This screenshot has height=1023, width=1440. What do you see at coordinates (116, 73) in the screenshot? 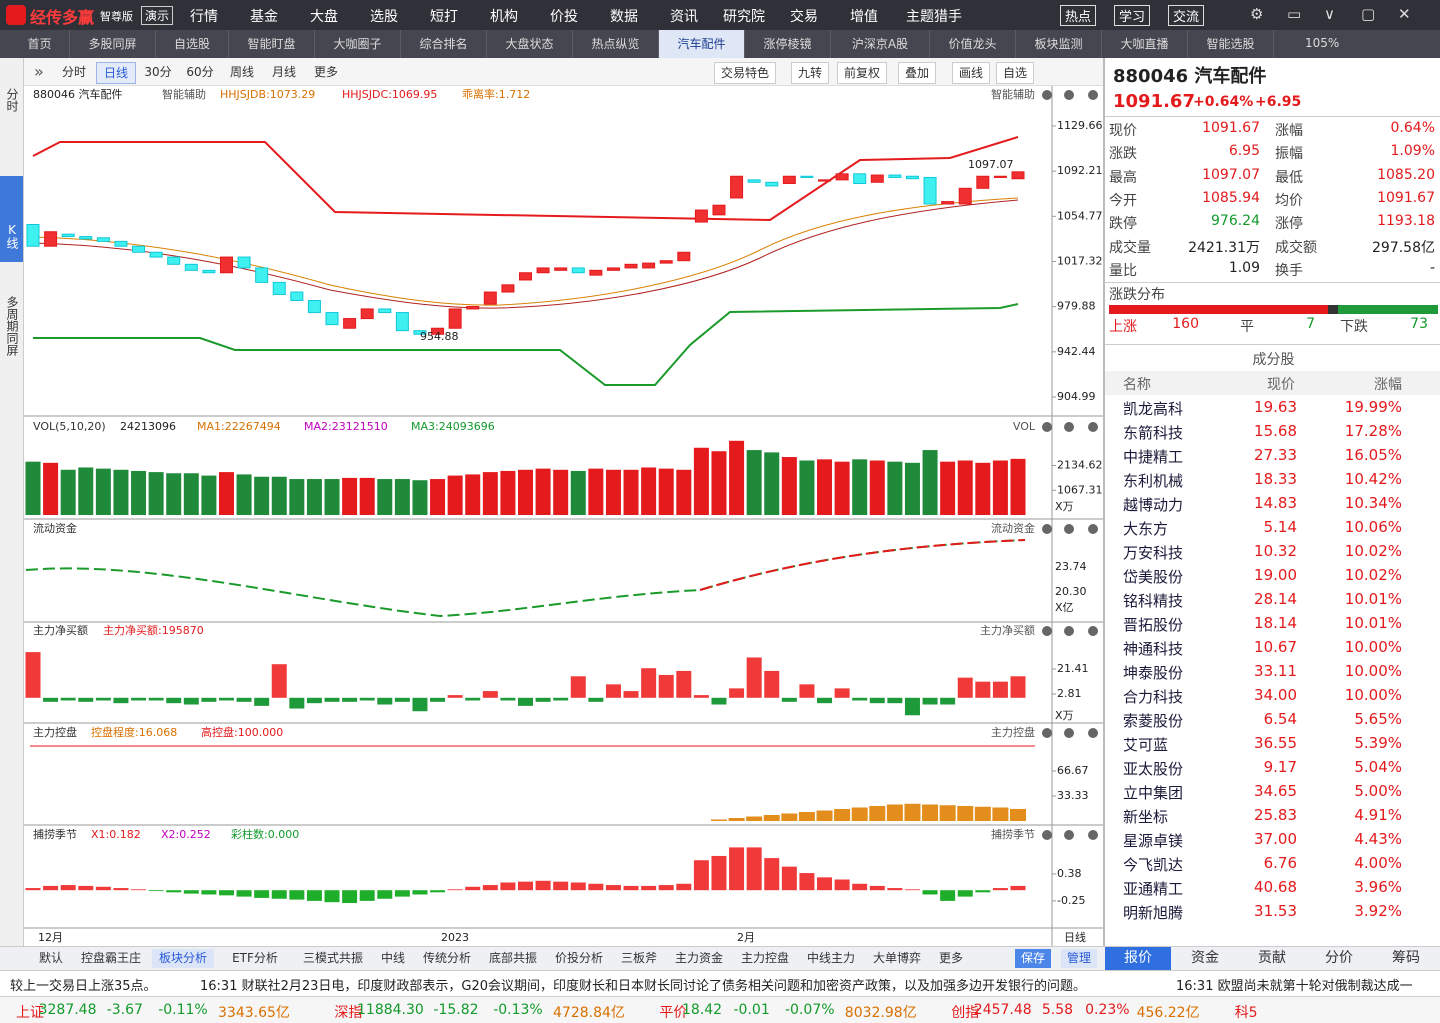
I see `period-button: 日线` at bounding box center [116, 73].